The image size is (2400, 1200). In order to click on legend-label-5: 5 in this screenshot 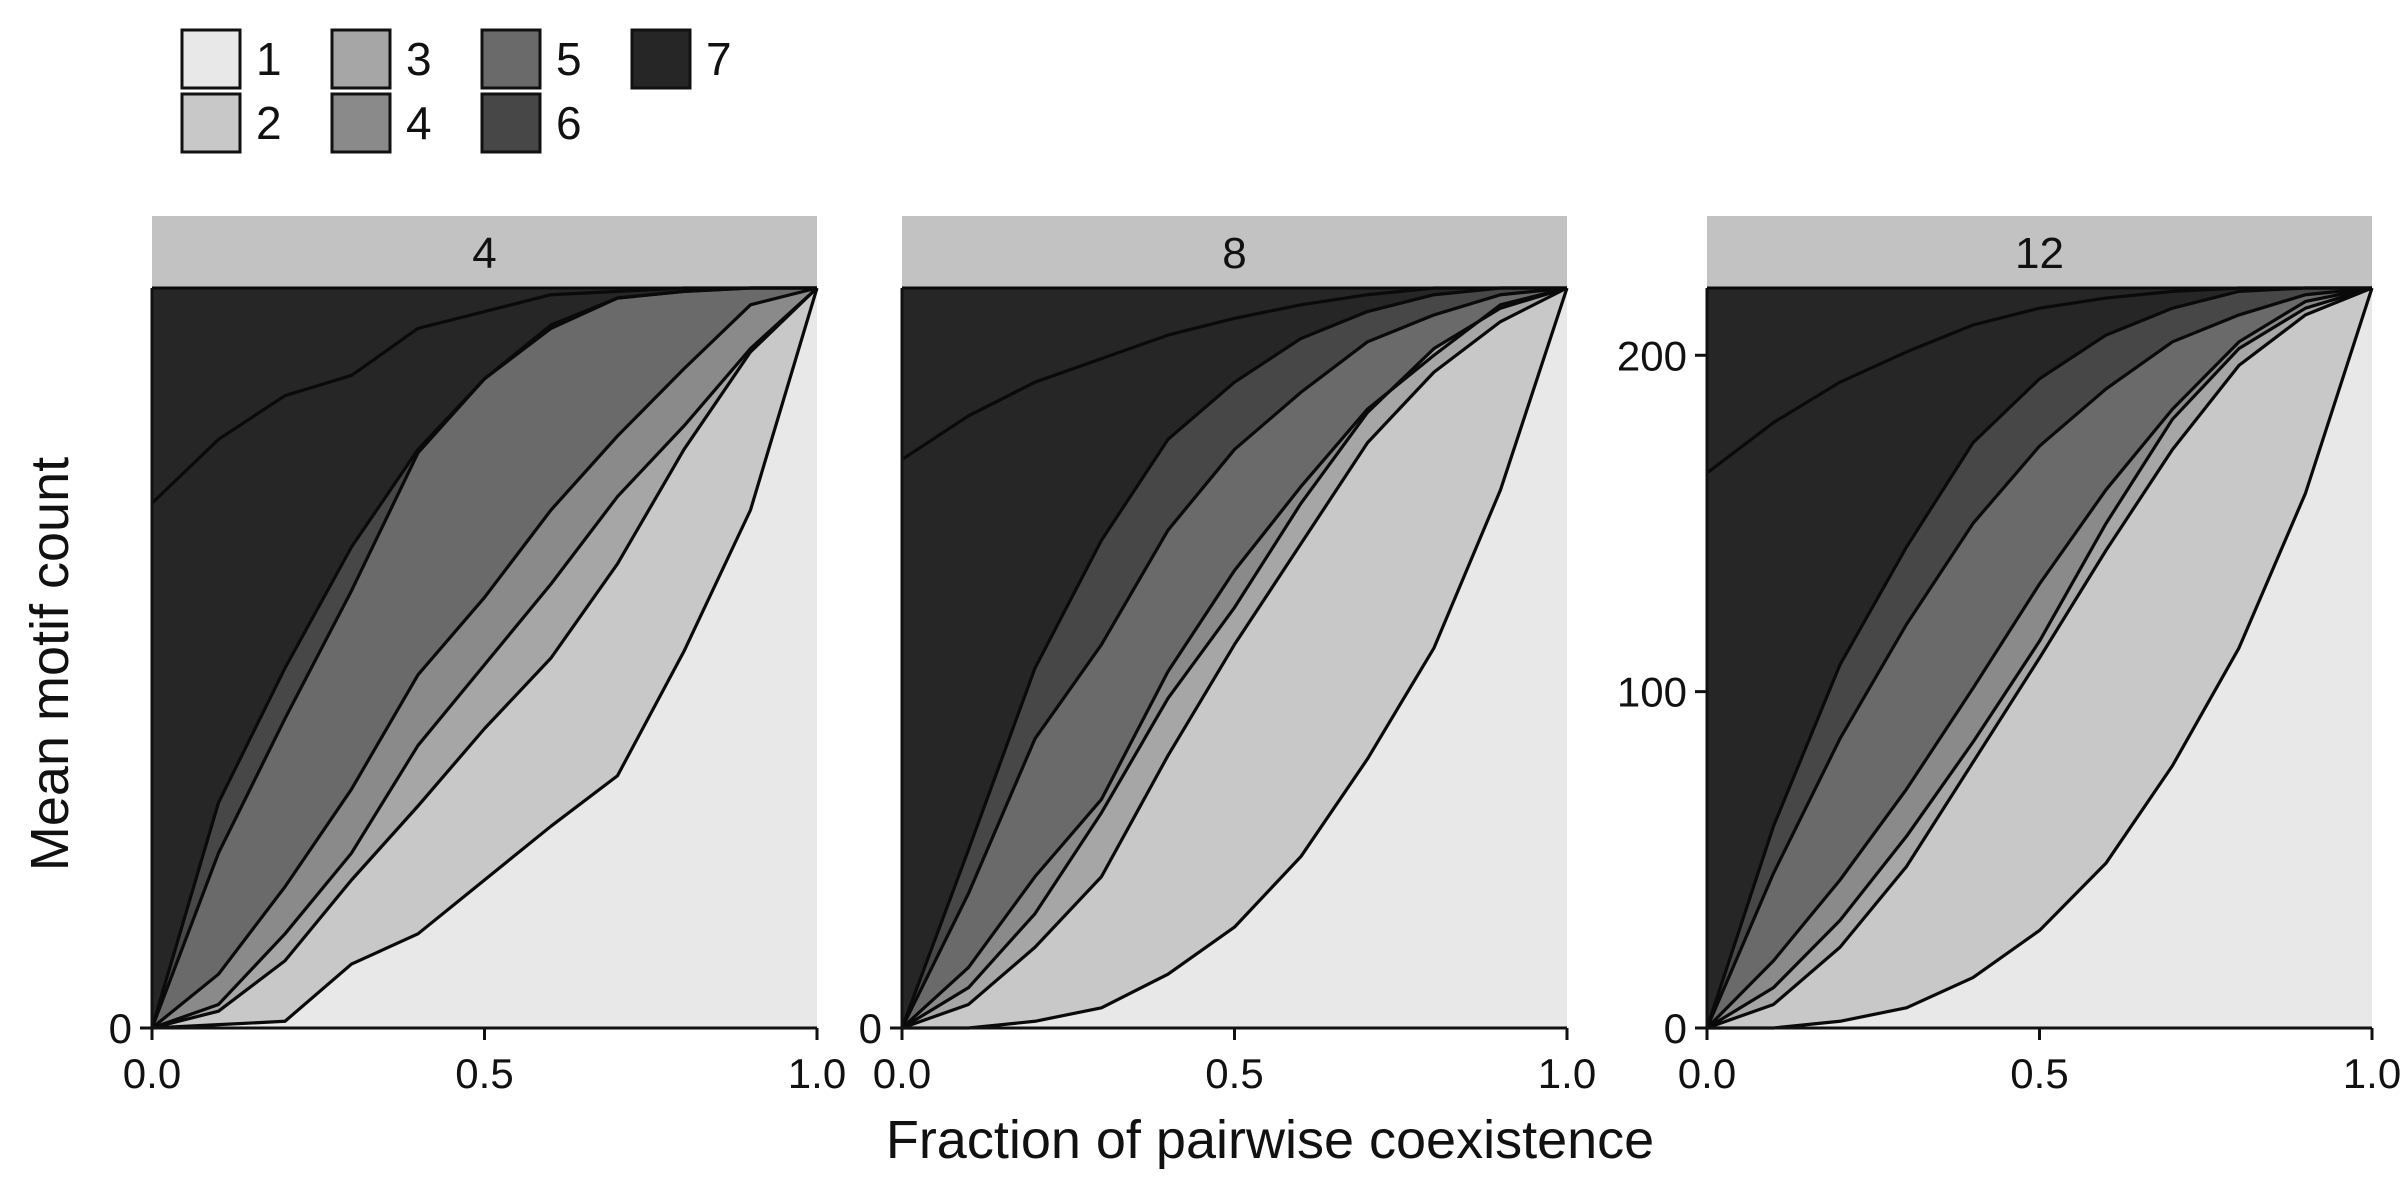, I will do `click(569, 59)`.